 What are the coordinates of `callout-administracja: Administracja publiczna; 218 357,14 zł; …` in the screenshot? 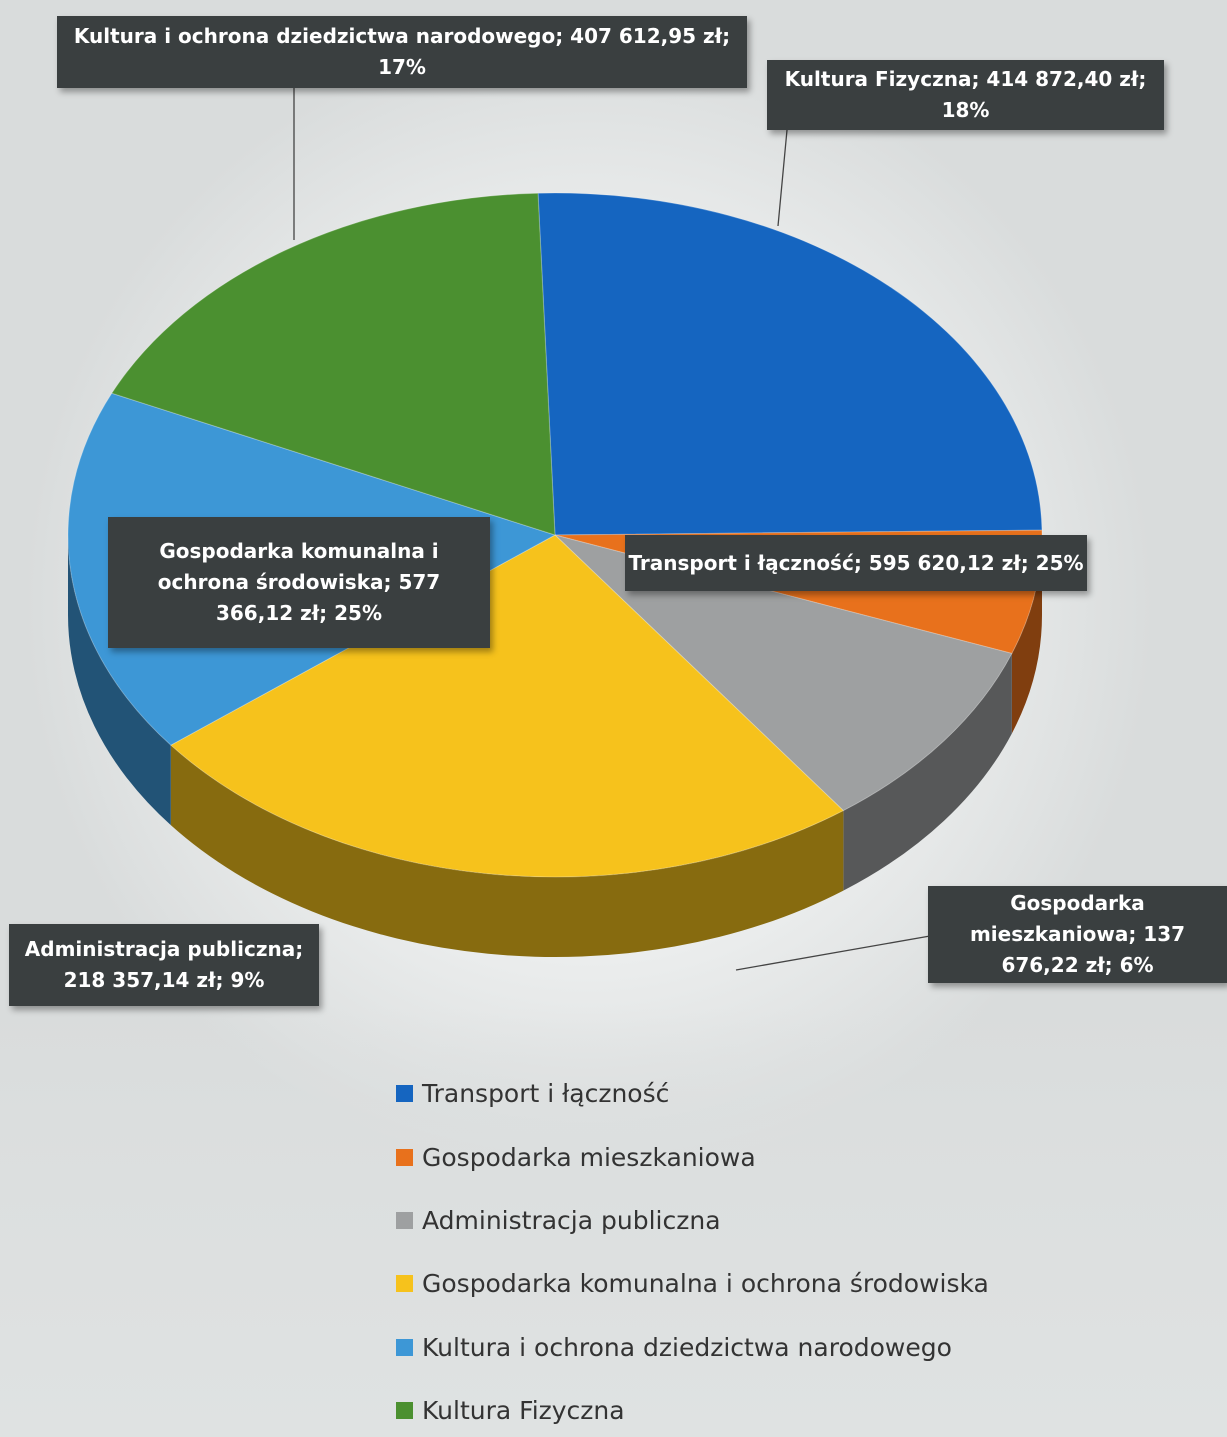 It's located at (164, 965).